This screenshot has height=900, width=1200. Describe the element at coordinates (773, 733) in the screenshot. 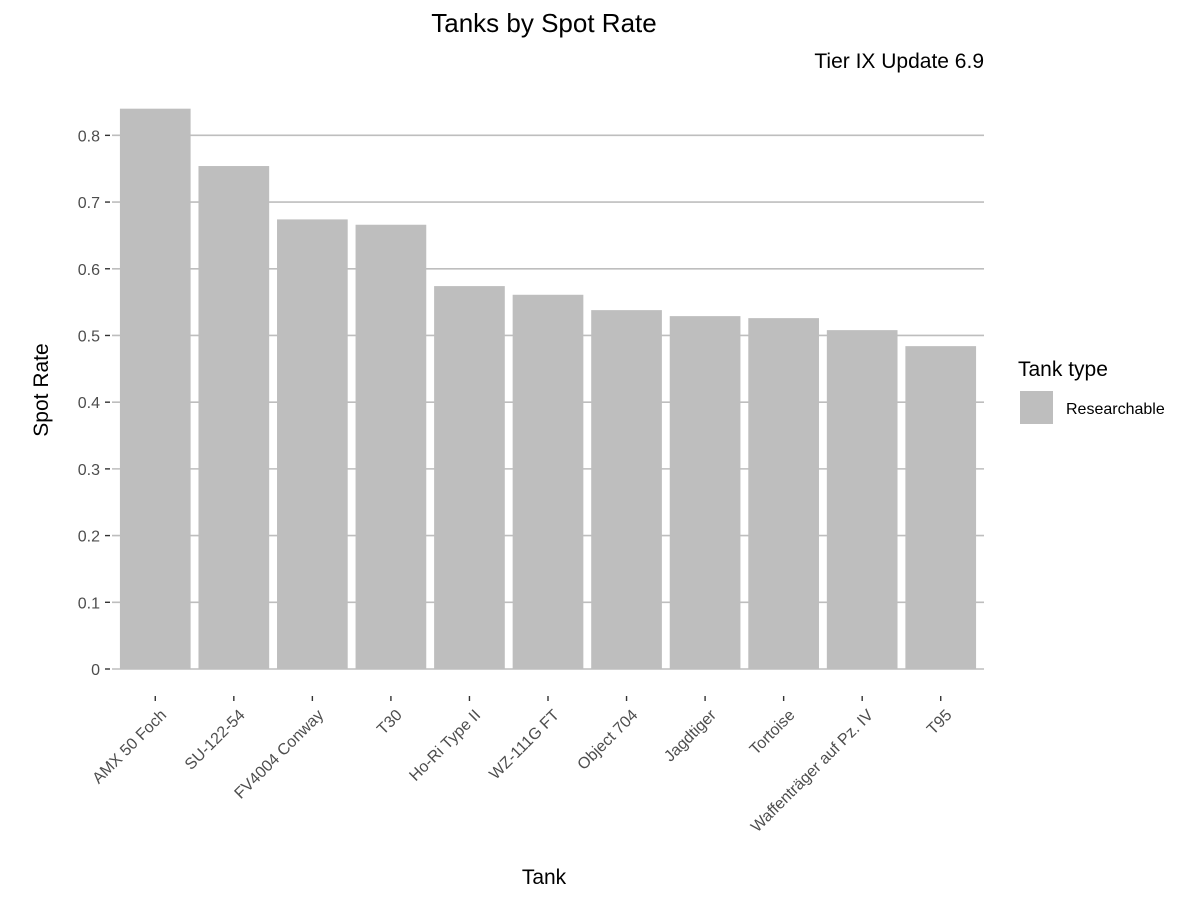

I see `x-tick-label: Tortoise` at that location.